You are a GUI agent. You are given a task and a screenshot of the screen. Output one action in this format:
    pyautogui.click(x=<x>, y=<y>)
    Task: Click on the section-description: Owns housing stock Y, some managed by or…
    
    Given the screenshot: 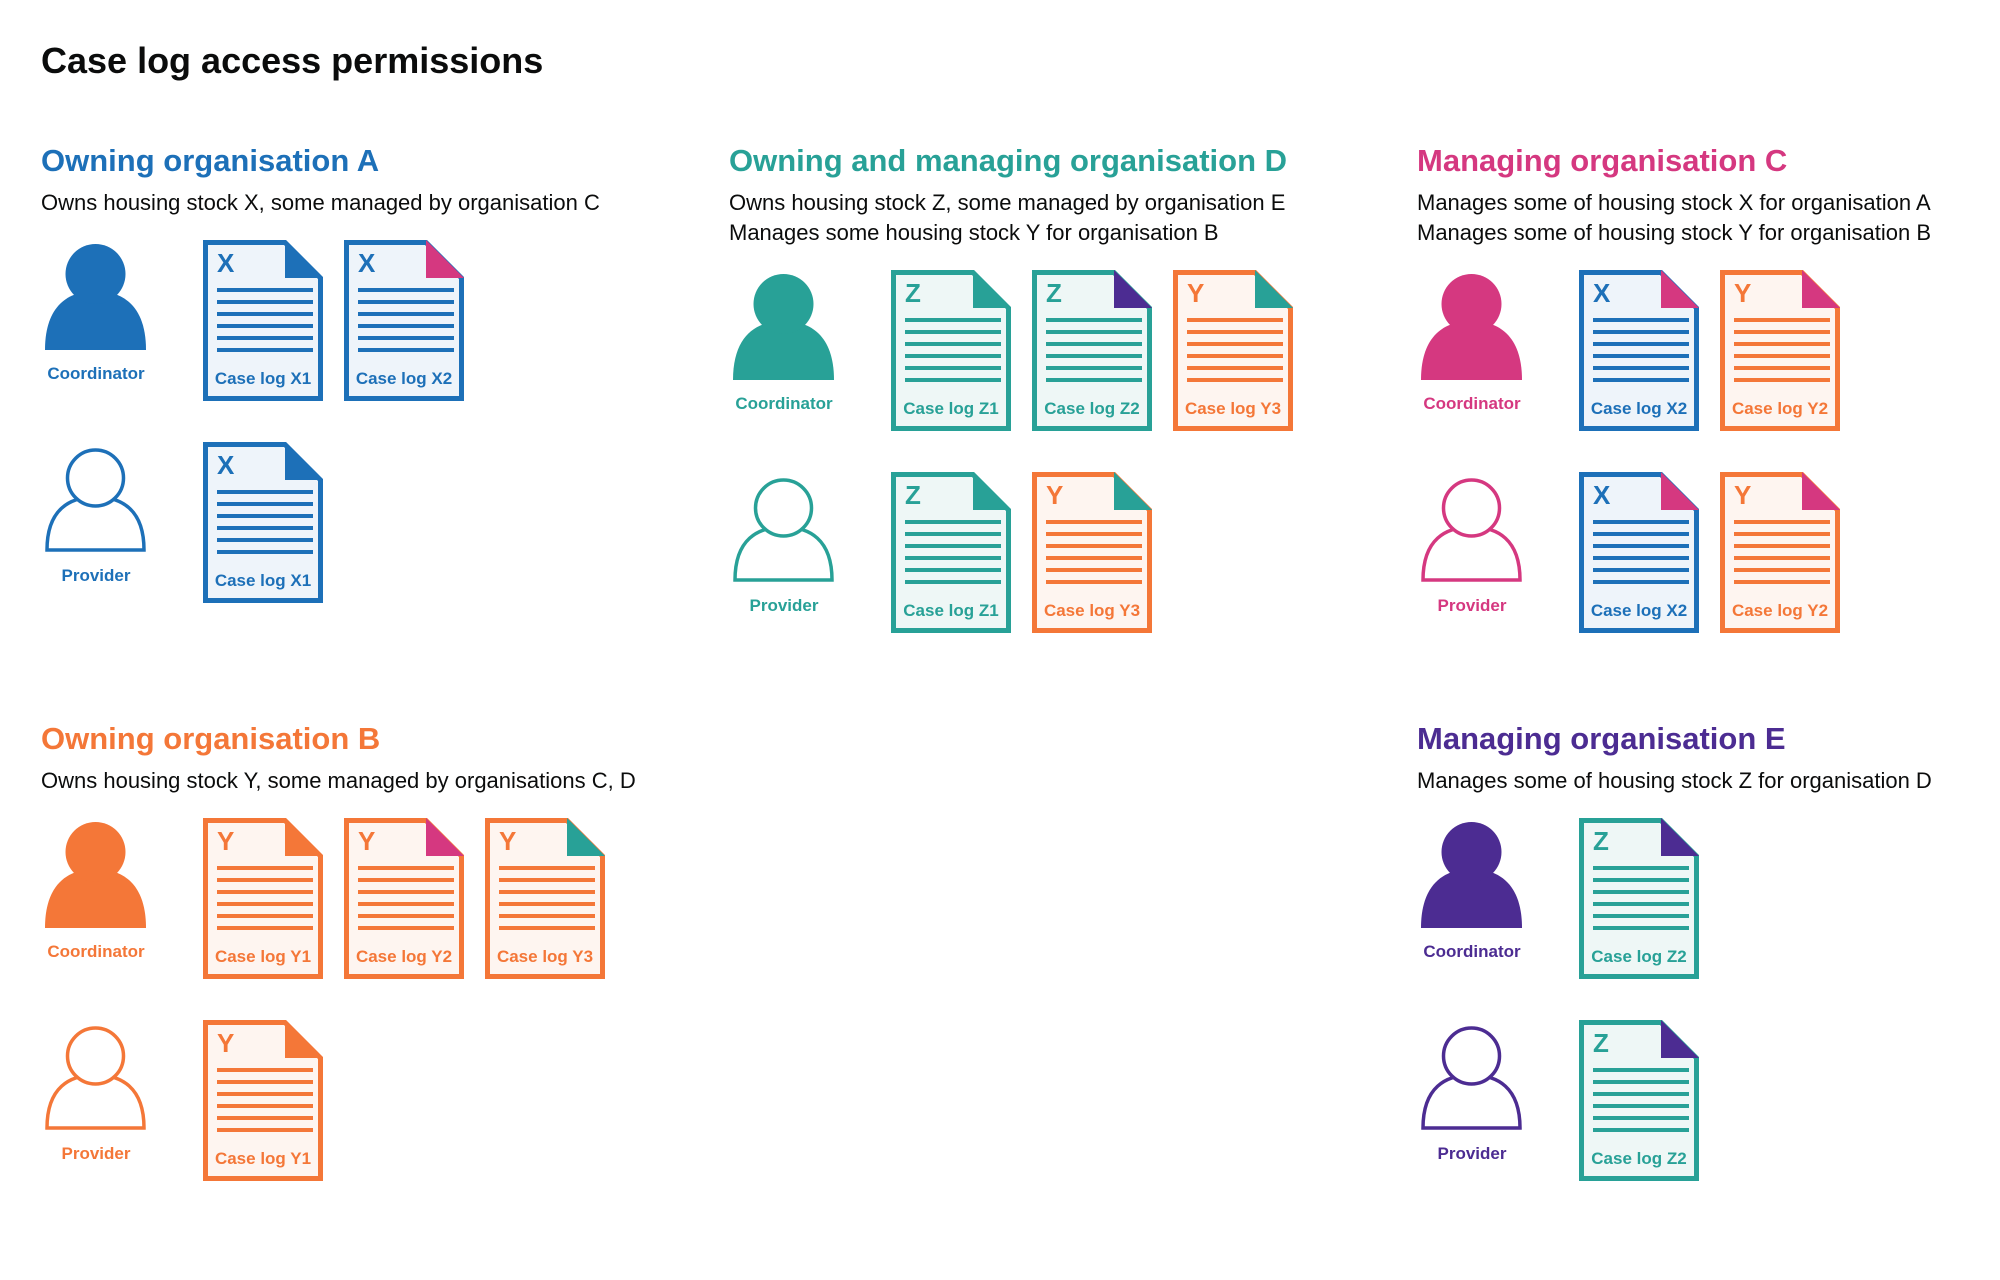 What is the action you would take?
    pyautogui.click(x=351, y=781)
    